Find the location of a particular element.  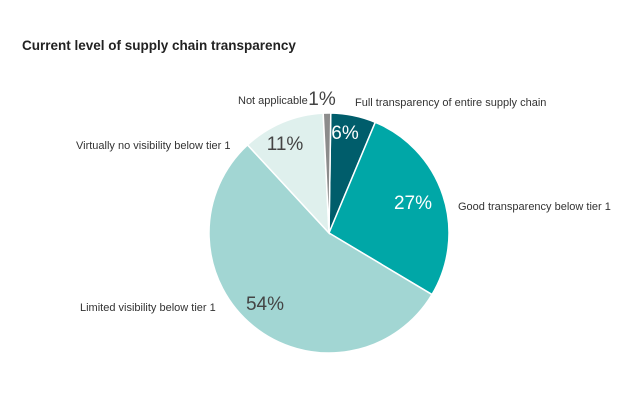

category-label-full-transparency: Full transparency of entire supply chain is located at coordinates (450, 103).